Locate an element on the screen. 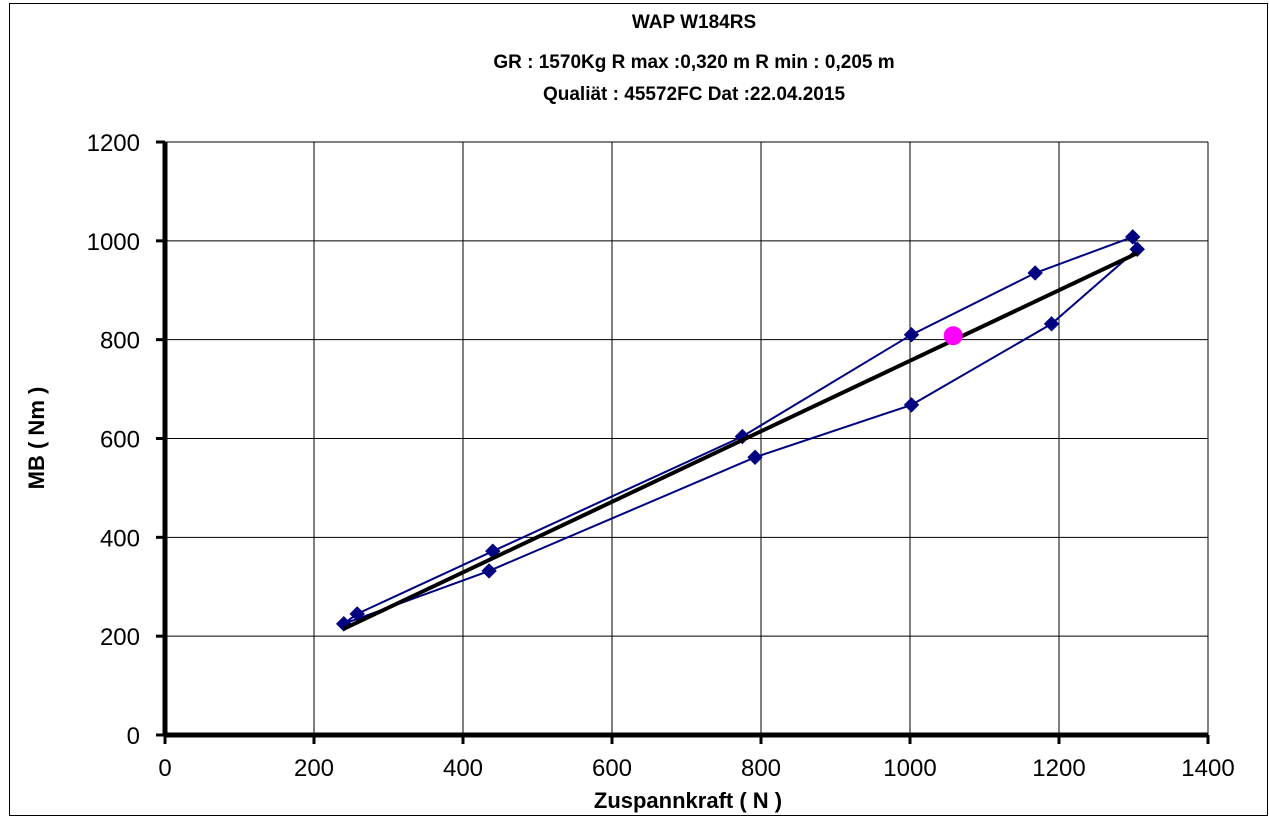 This screenshot has height=818, width=1269. y-tick-label: 1000 is located at coordinates (113, 242).